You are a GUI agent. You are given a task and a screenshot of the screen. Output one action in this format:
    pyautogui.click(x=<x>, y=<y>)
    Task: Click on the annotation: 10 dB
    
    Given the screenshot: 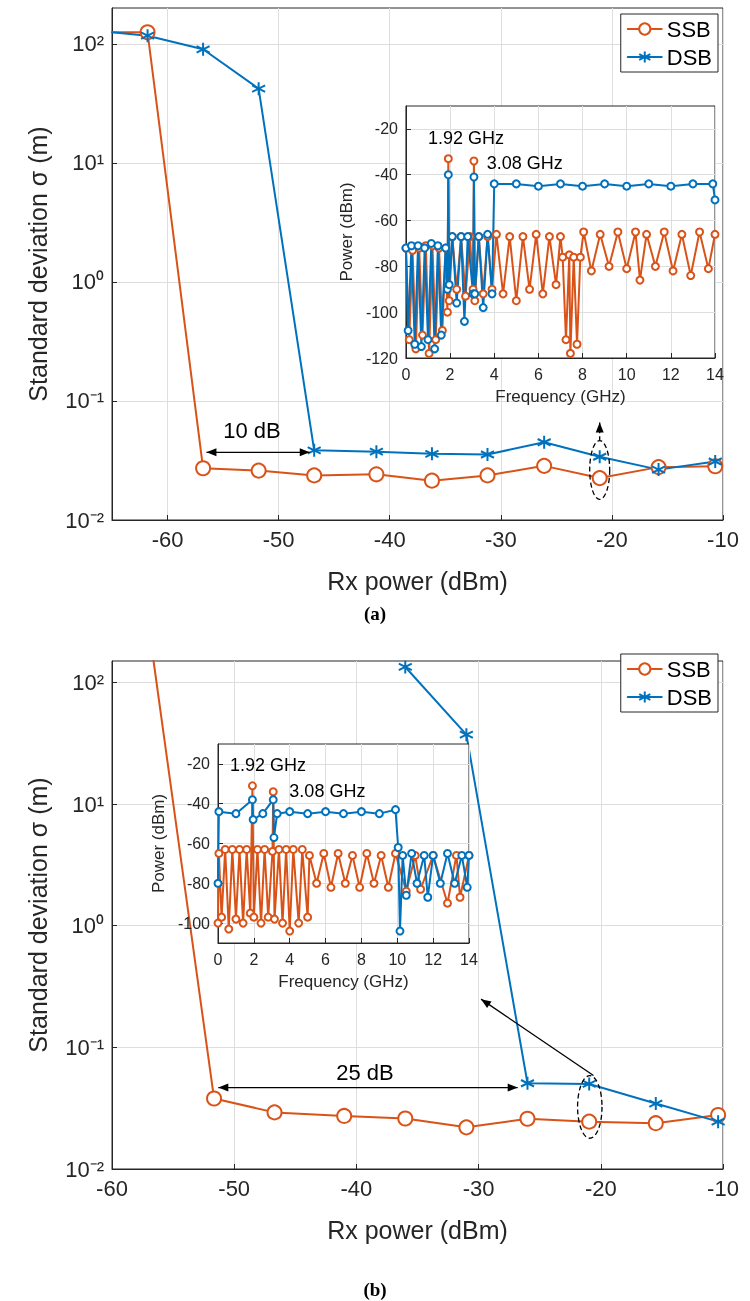 What is the action you would take?
    pyautogui.click(x=252, y=431)
    